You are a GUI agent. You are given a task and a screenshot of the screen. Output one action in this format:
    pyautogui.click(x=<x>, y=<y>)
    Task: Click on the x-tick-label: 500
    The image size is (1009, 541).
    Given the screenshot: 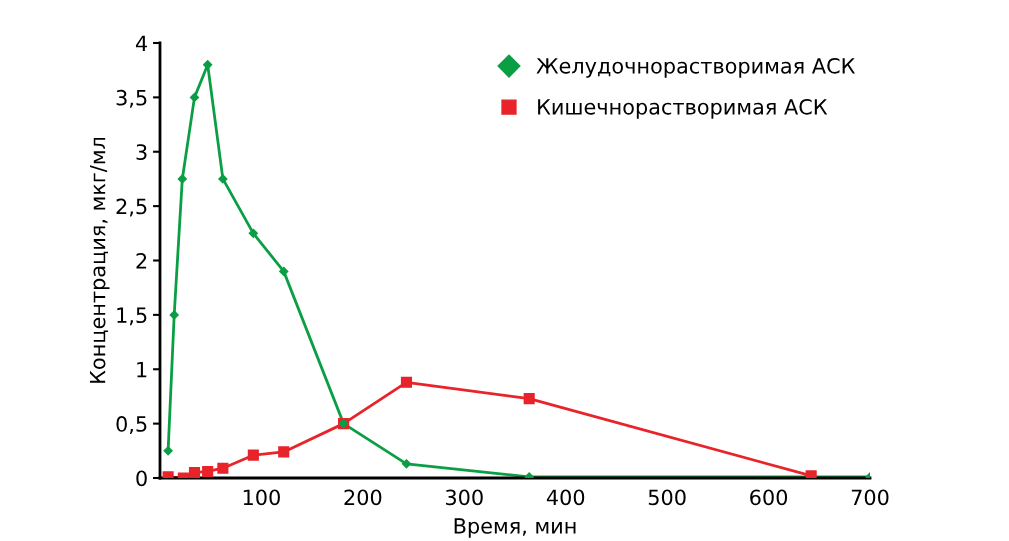 What is the action you would take?
    pyautogui.click(x=667, y=497)
    